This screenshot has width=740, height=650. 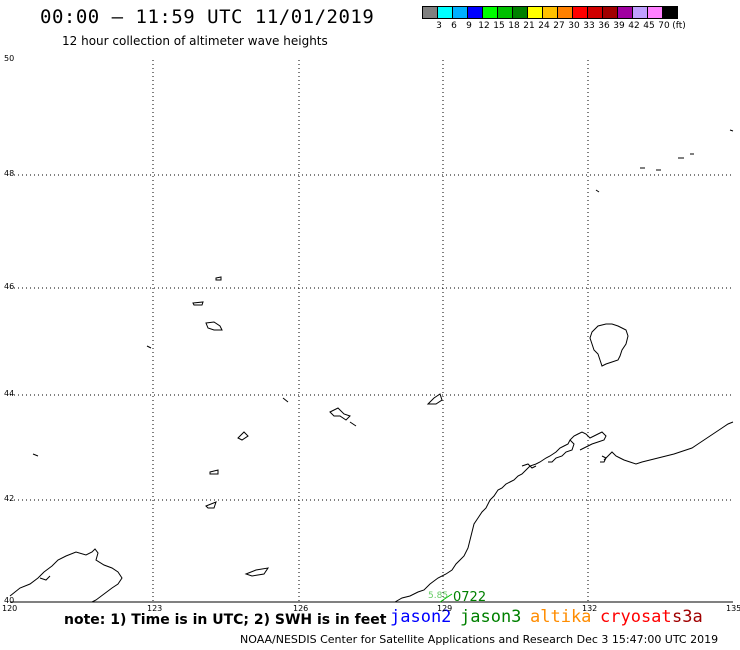 I want to click on legend-cryosat: cryosat, so click(x=636, y=617).